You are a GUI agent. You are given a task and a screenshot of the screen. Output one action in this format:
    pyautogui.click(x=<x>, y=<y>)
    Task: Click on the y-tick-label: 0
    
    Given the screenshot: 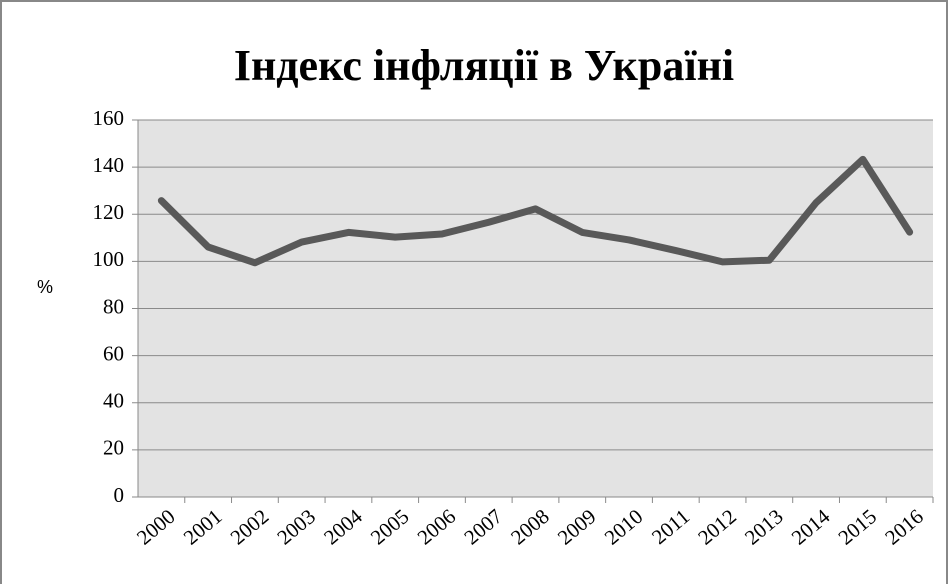 What is the action you would take?
    pyautogui.click(x=119, y=495)
    